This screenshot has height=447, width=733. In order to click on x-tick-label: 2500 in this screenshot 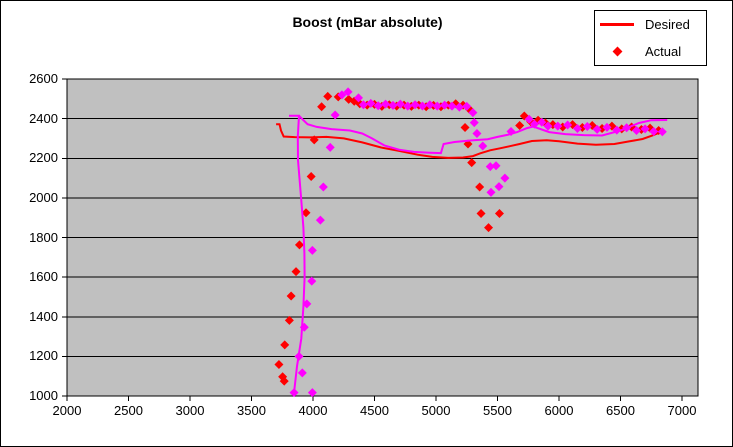, I will do `click(128, 410)`.